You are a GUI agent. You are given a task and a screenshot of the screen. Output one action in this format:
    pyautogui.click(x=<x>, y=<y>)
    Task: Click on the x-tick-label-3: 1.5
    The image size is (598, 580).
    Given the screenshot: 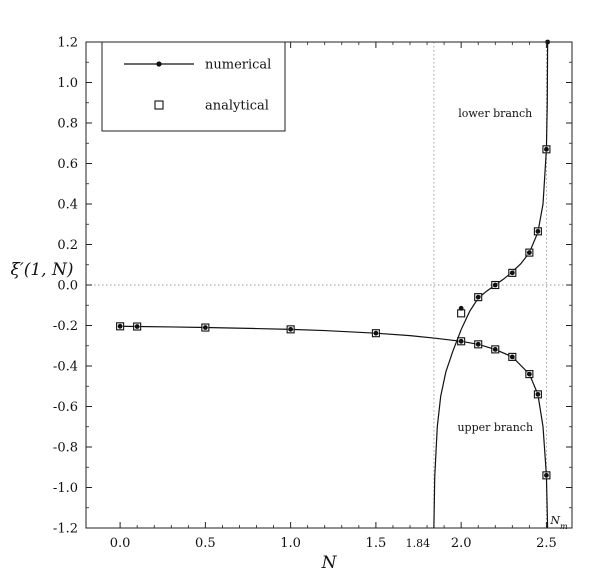 What is the action you would take?
    pyautogui.click(x=376, y=543)
    